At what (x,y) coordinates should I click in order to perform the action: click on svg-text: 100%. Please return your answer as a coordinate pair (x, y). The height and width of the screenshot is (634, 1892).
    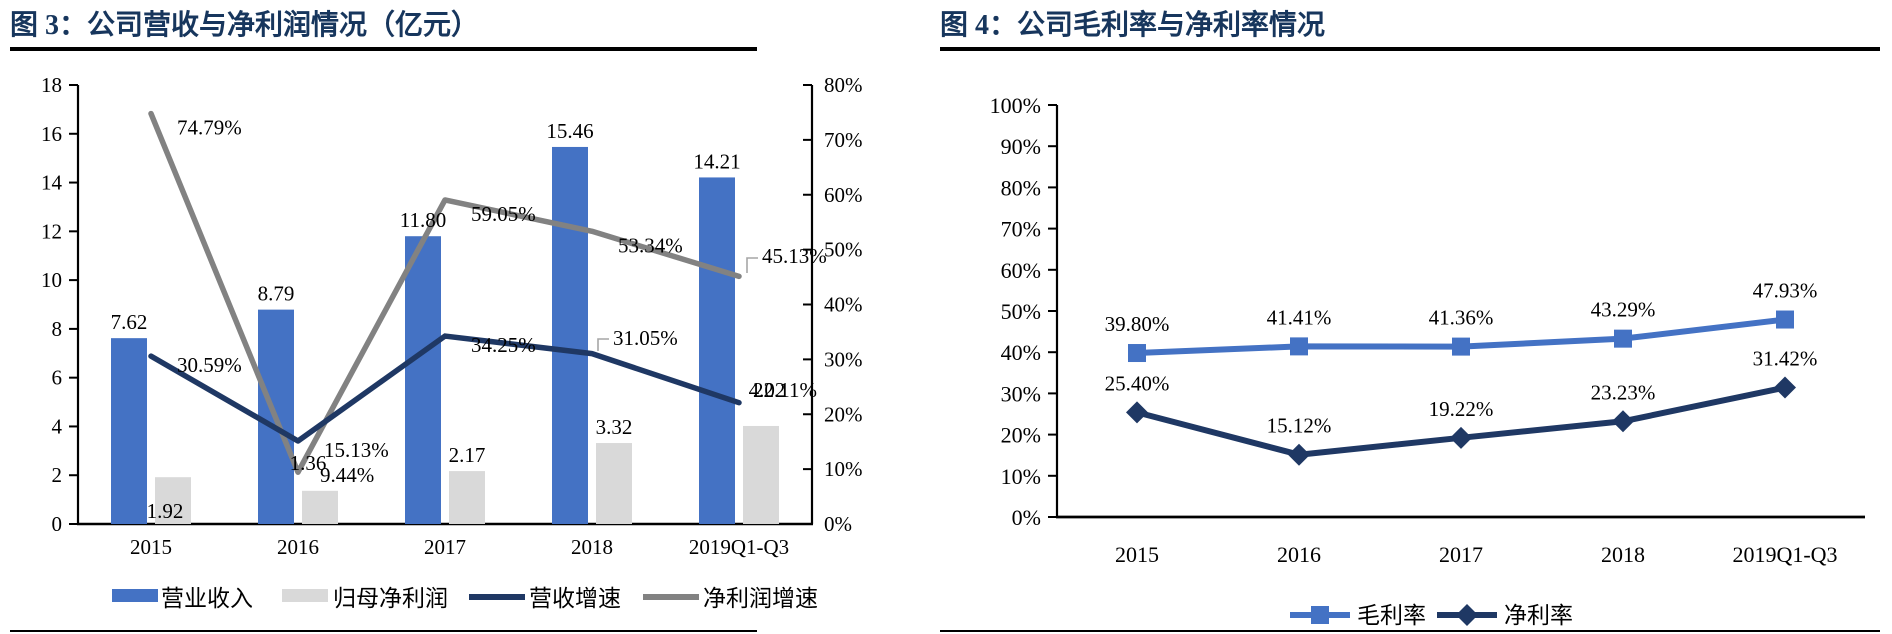
    Looking at the image, I should click on (1015, 105).